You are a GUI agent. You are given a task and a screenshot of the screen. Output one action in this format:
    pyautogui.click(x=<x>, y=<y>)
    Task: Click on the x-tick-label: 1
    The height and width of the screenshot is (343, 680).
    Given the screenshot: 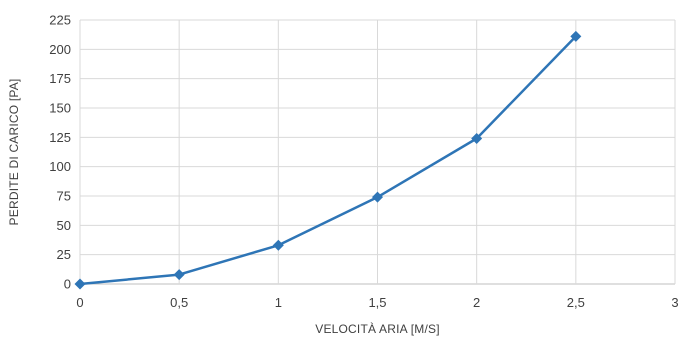 What is the action you would take?
    pyautogui.click(x=278, y=302)
    